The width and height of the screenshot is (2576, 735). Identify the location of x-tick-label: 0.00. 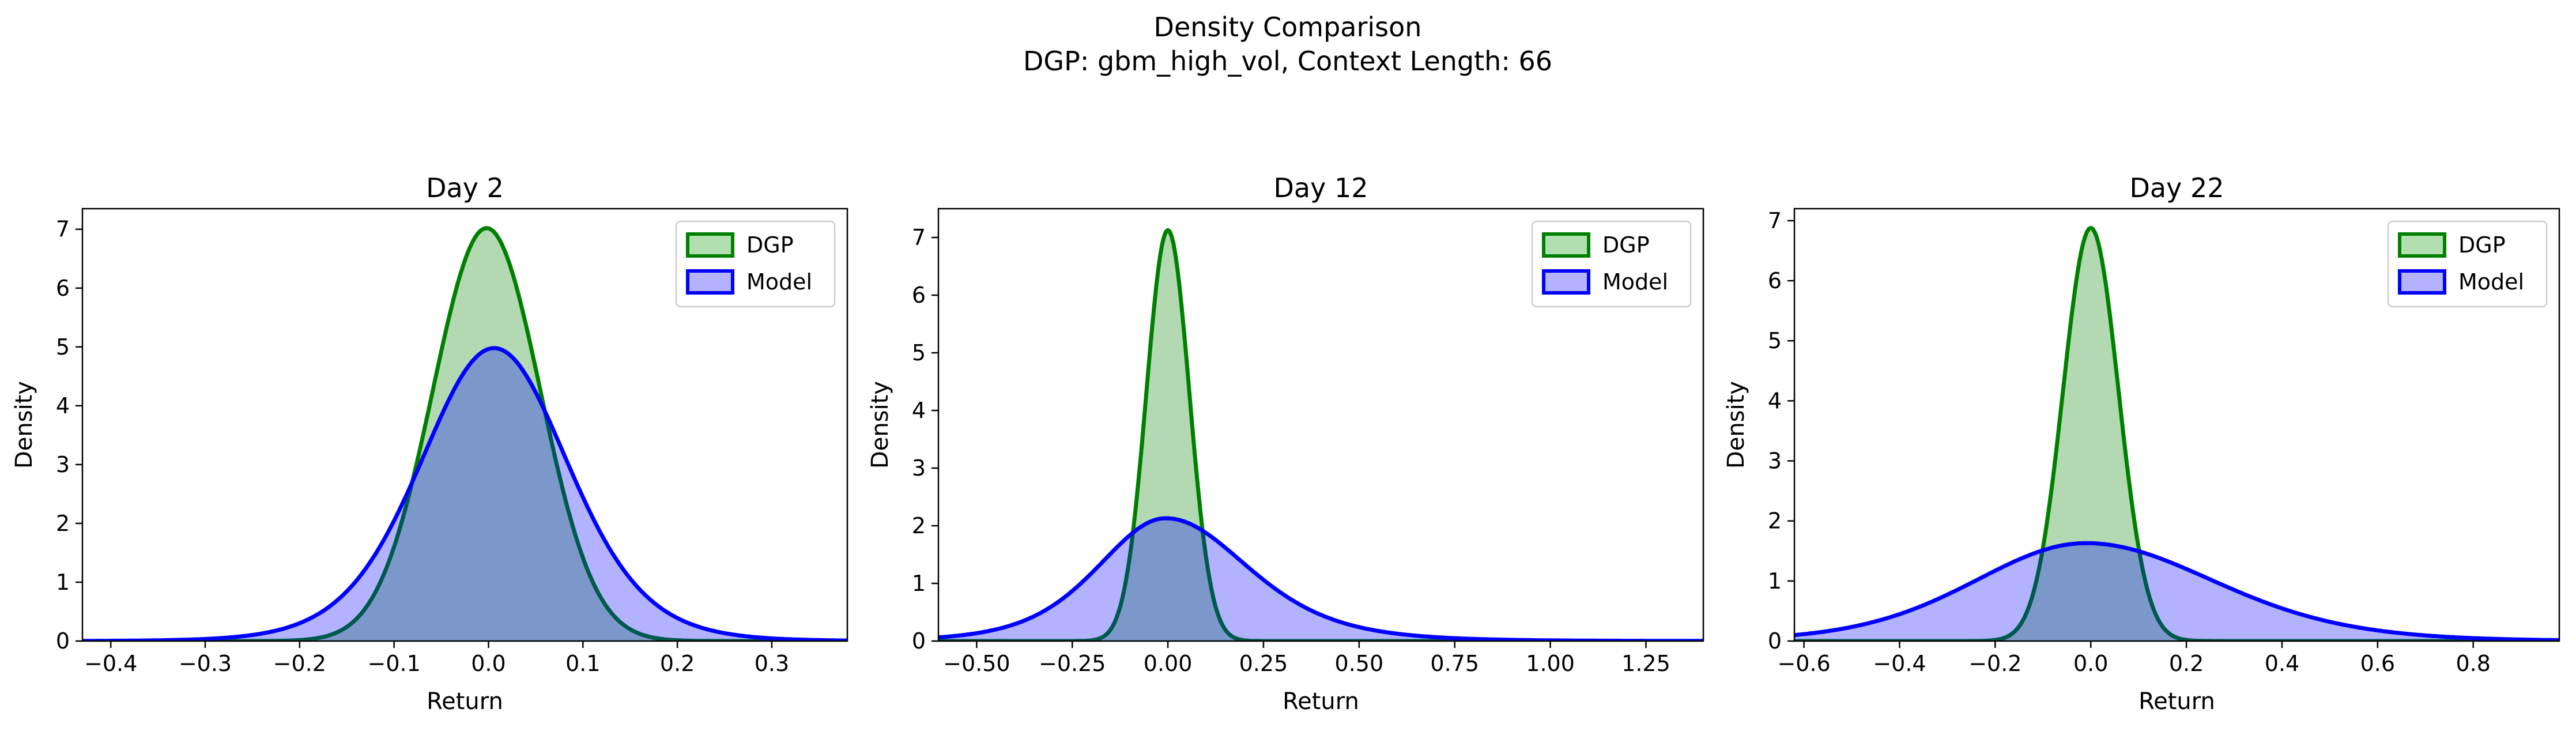
(1168, 663).